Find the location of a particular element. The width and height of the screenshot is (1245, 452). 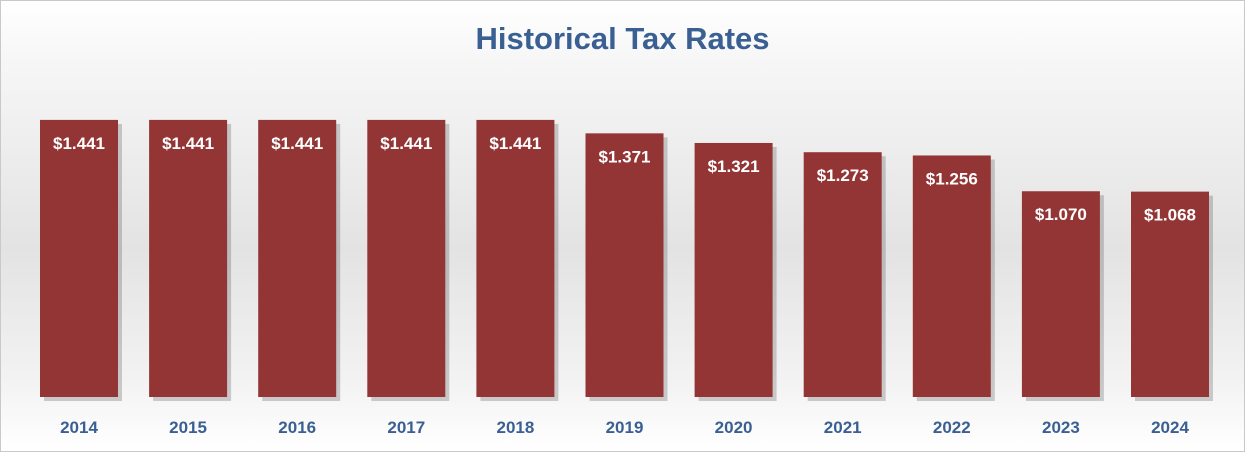

x-tick-label-2017: 2017 is located at coordinates (406, 427).